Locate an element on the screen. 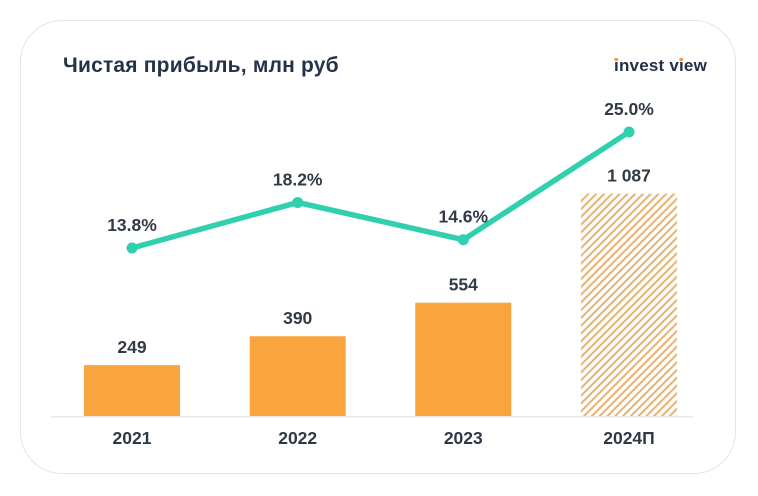  bar-2022 is located at coordinates (297, 376).